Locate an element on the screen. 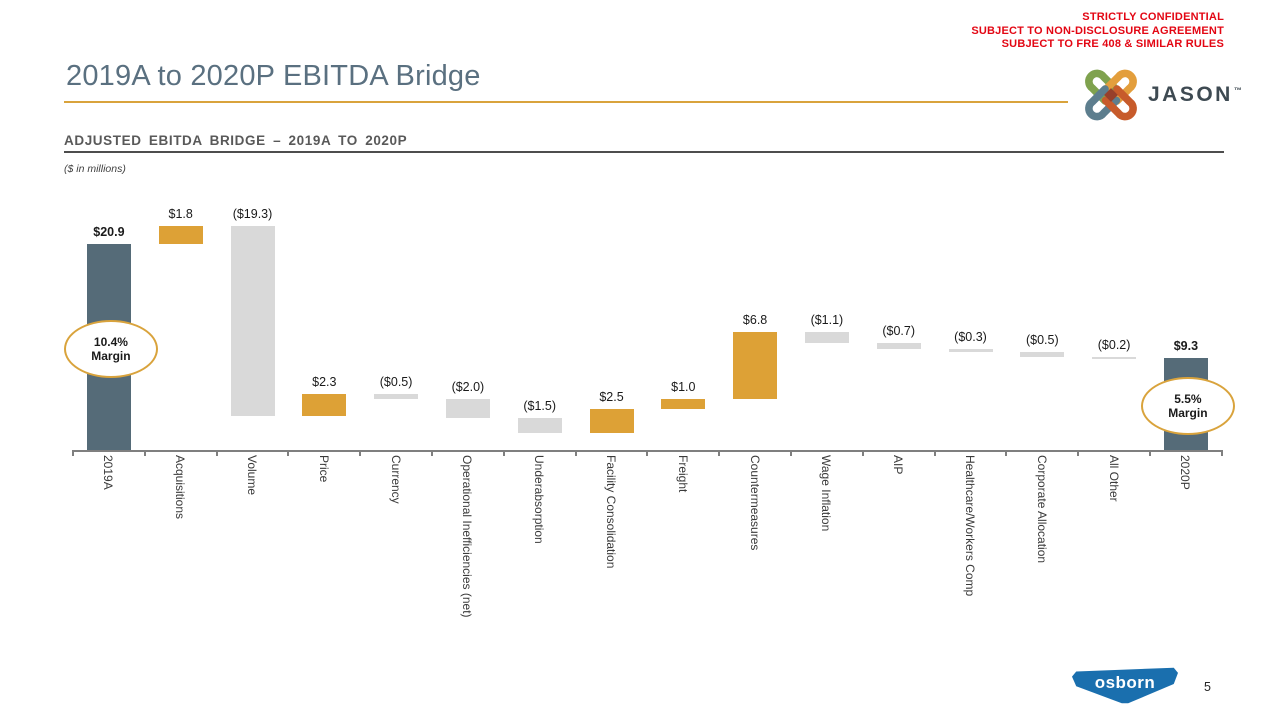 The width and height of the screenshot is (1280, 720). category-label: Underabsorption is located at coordinates (539, 499).